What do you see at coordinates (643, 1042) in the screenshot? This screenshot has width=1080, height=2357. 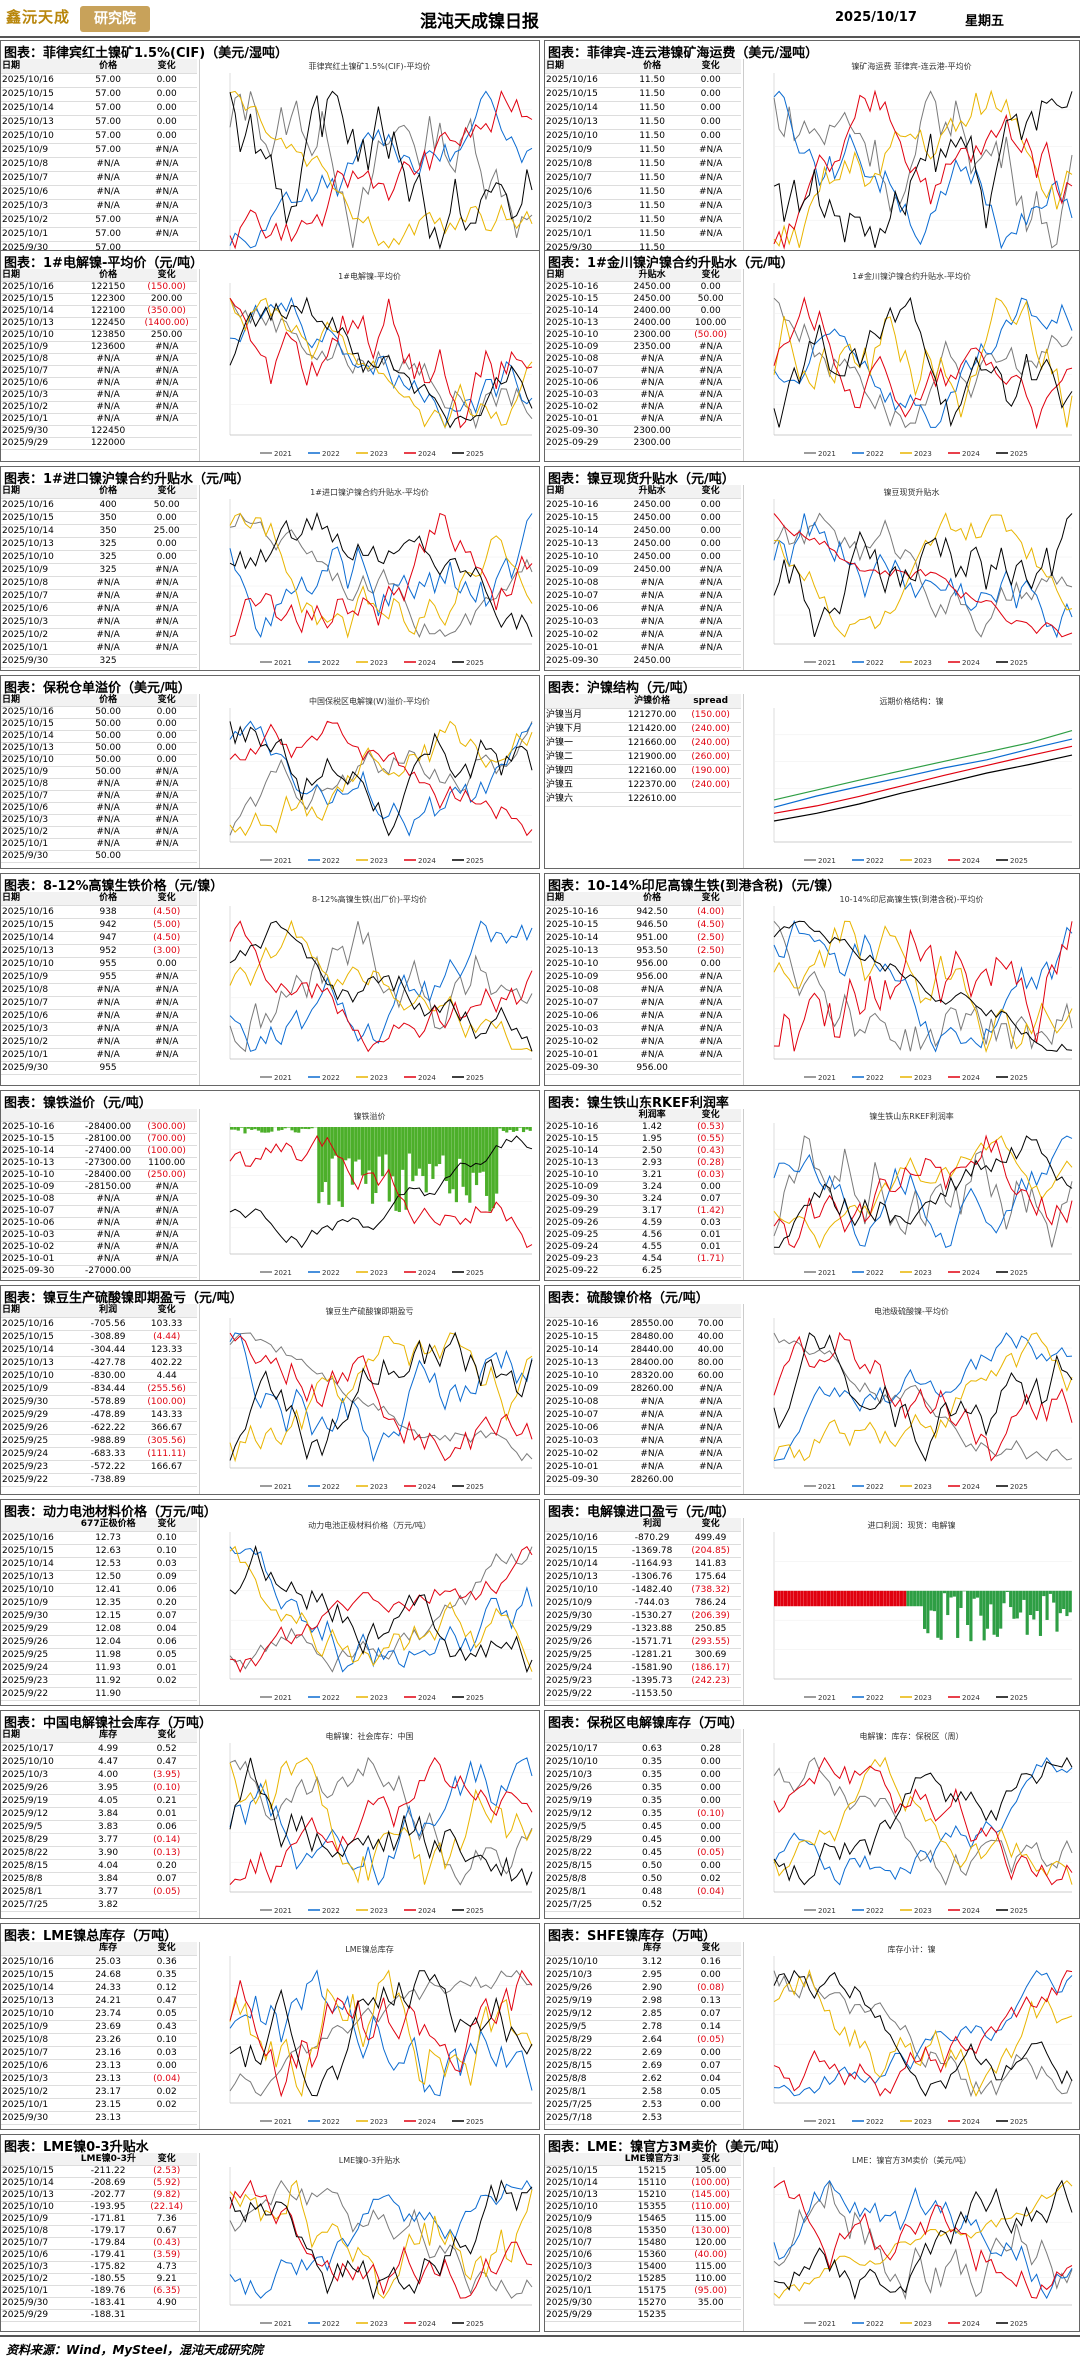 I see `table-row: 2025-10-02 #N/A #N/A` at bounding box center [643, 1042].